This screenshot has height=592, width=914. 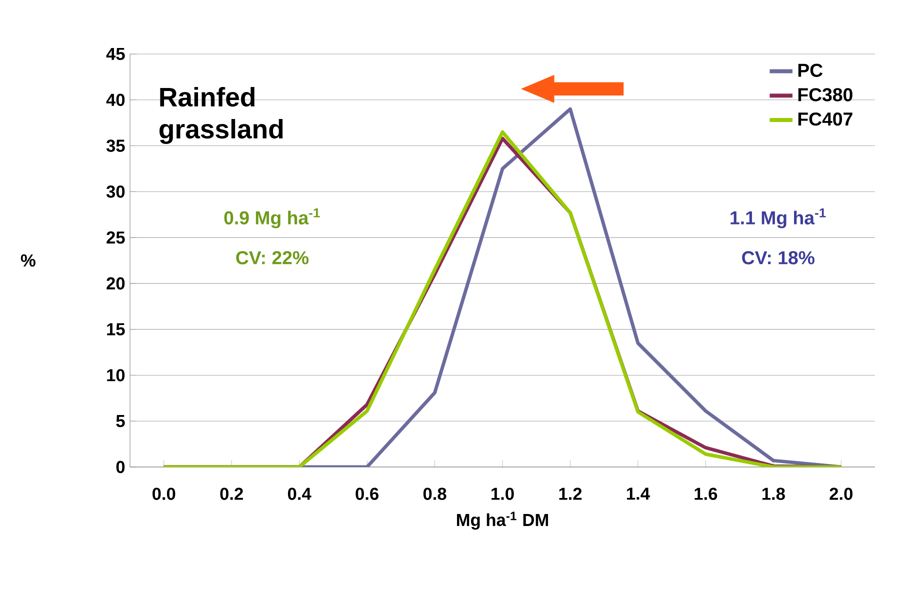 What do you see at coordinates (28, 260) in the screenshot?
I see `y-axis-title: %` at bounding box center [28, 260].